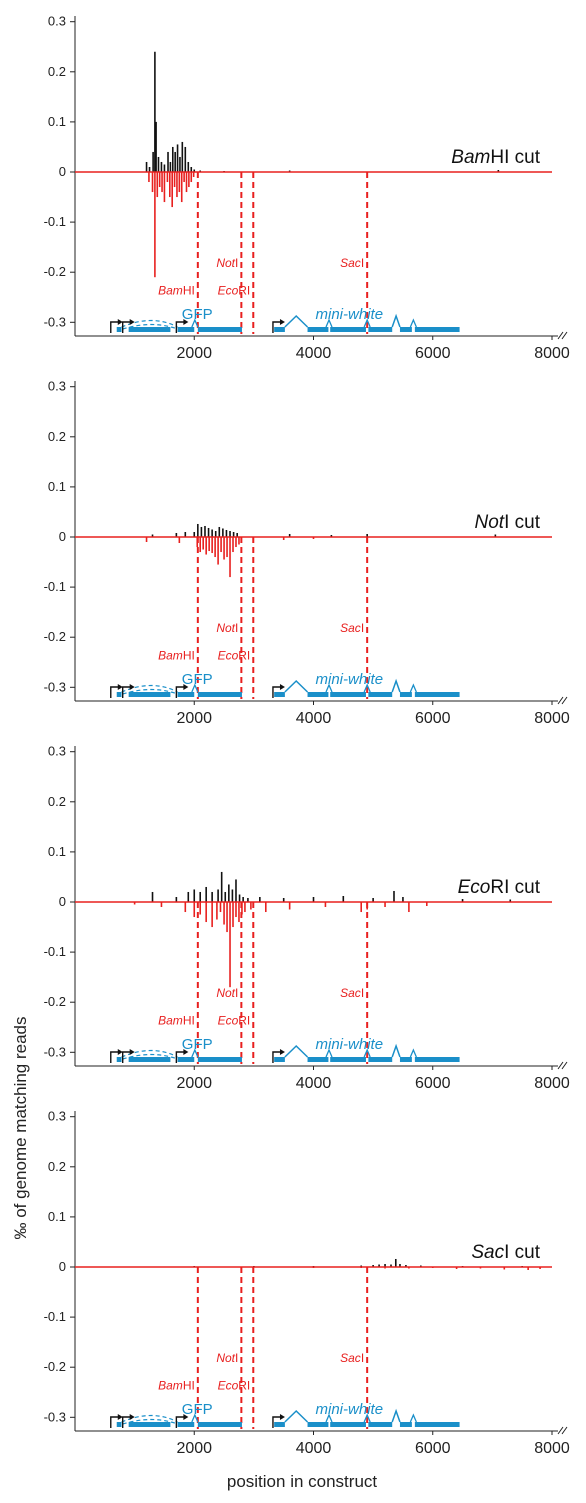 The image size is (586, 1503). Describe the element at coordinates (280, 945) in the screenshot. I see `negative-strand-series` at that location.